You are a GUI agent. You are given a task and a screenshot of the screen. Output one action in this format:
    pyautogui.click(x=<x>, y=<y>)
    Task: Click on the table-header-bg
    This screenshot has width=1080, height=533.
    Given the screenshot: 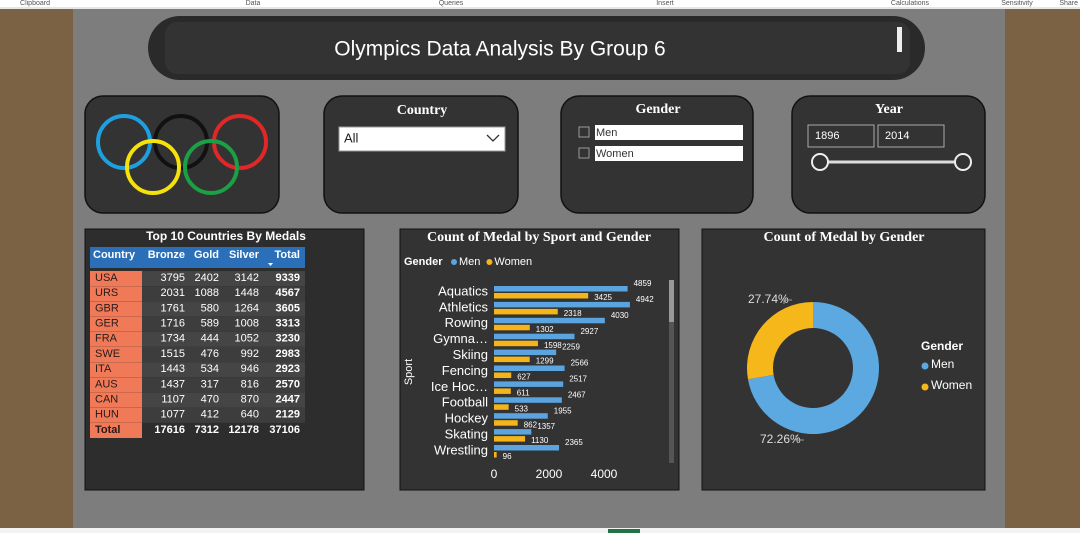 What is the action you would take?
    pyautogui.click(x=197, y=257)
    